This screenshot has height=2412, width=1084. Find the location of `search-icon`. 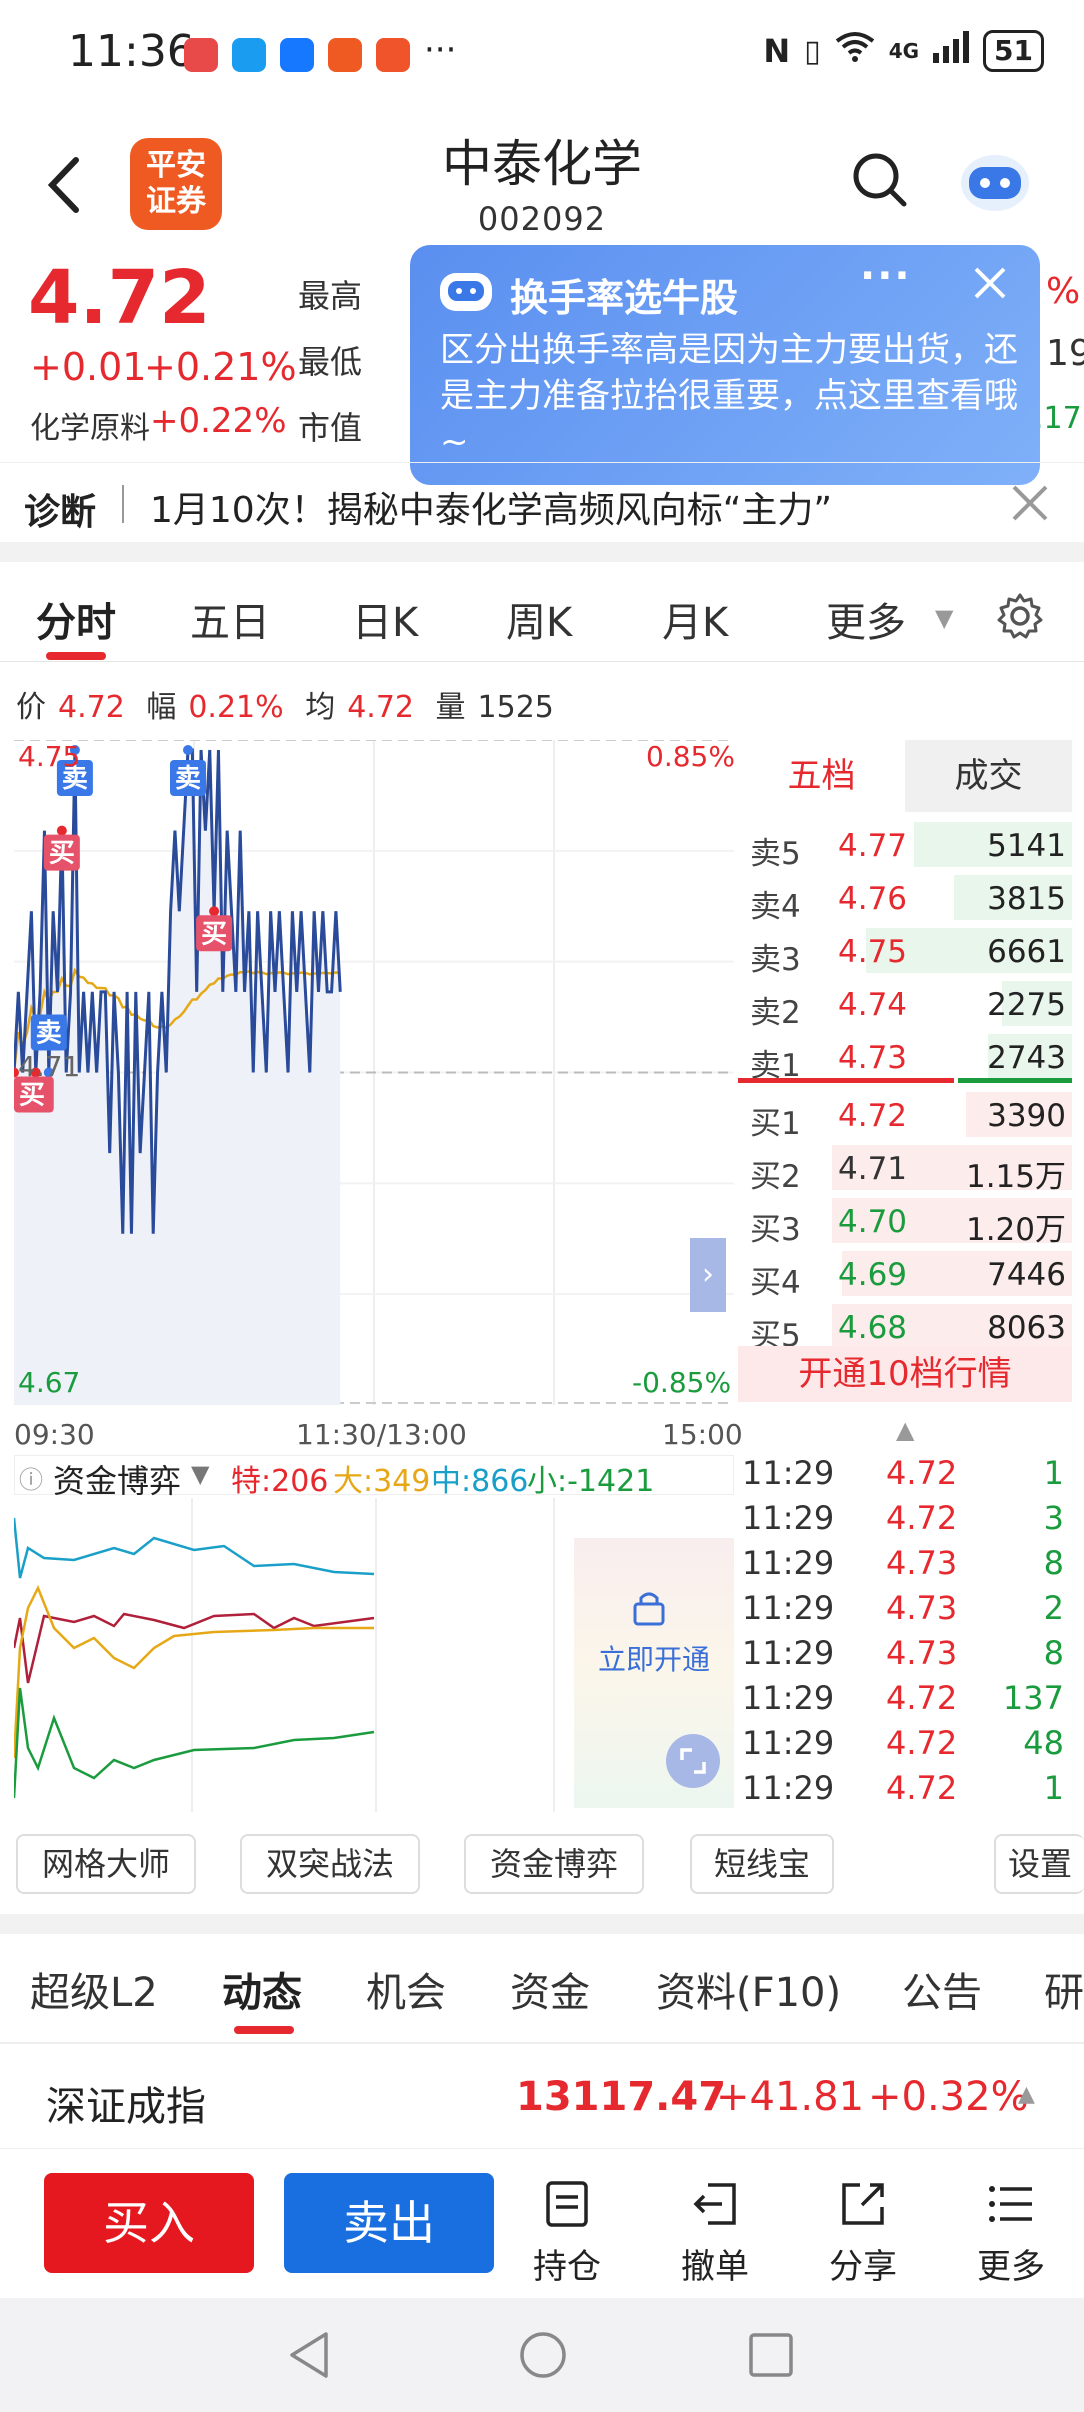

search-icon is located at coordinates (880, 180).